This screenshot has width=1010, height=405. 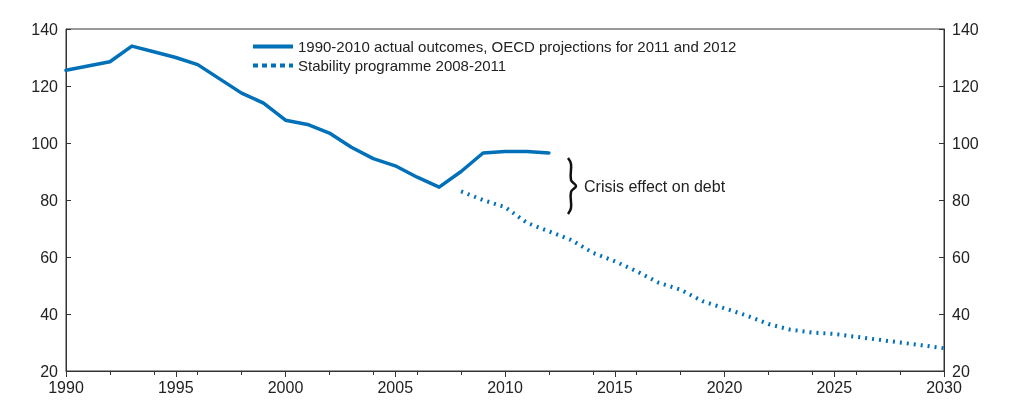 What do you see at coordinates (49, 314) in the screenshot?
I see `y-tick-label: 40` at bounding box center [49, 314].